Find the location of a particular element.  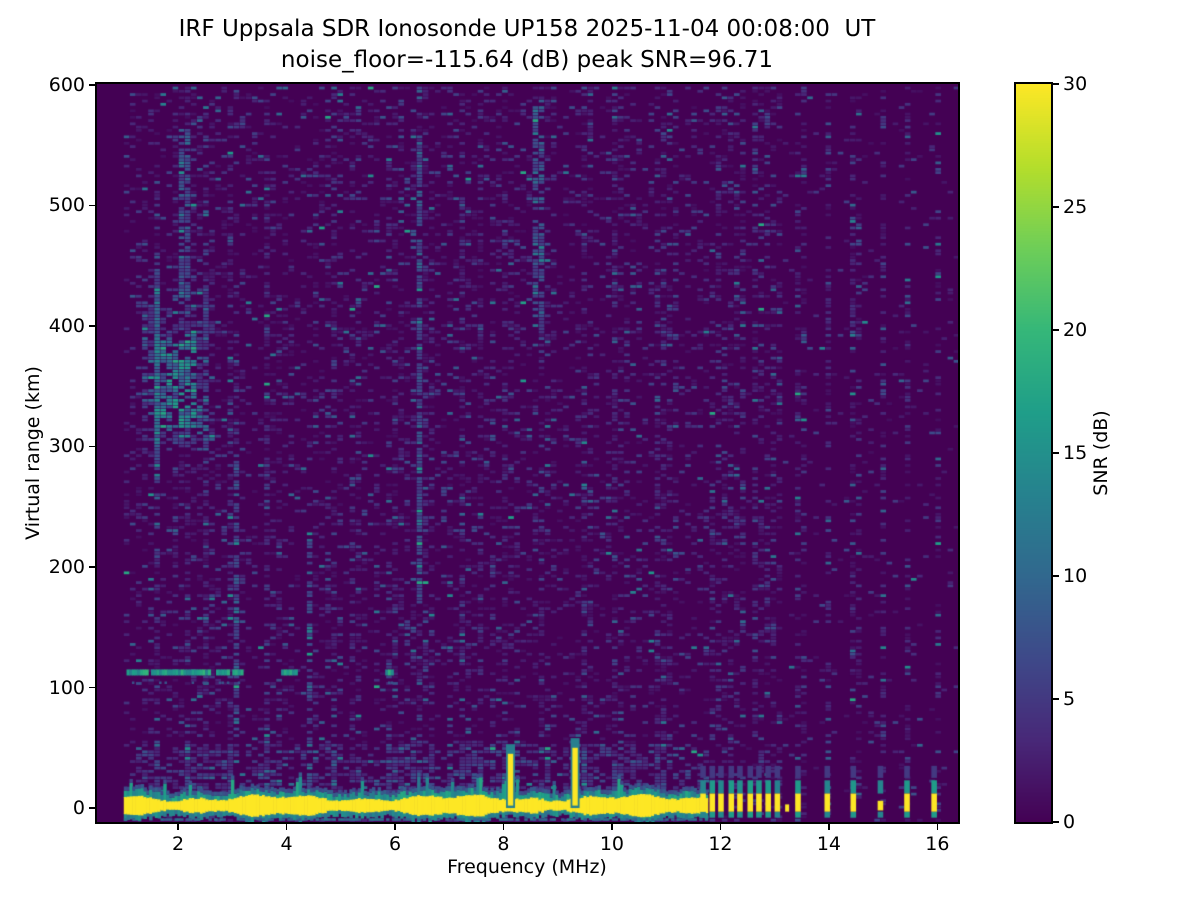

colorbar-tick-label: 20 is located at coordinates (1075, 330).